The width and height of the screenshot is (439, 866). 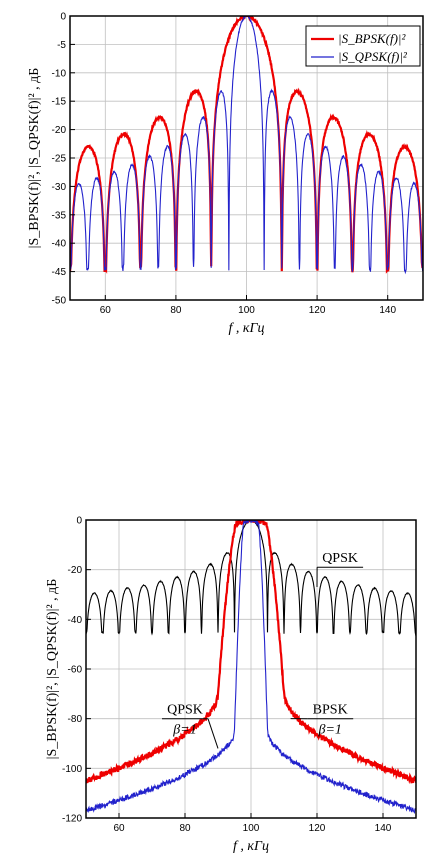 What do you see at coordinates (322, 720) in the screenshot?
I see `annotation-2: BPSK β=1` at bounding box center [322, 720].